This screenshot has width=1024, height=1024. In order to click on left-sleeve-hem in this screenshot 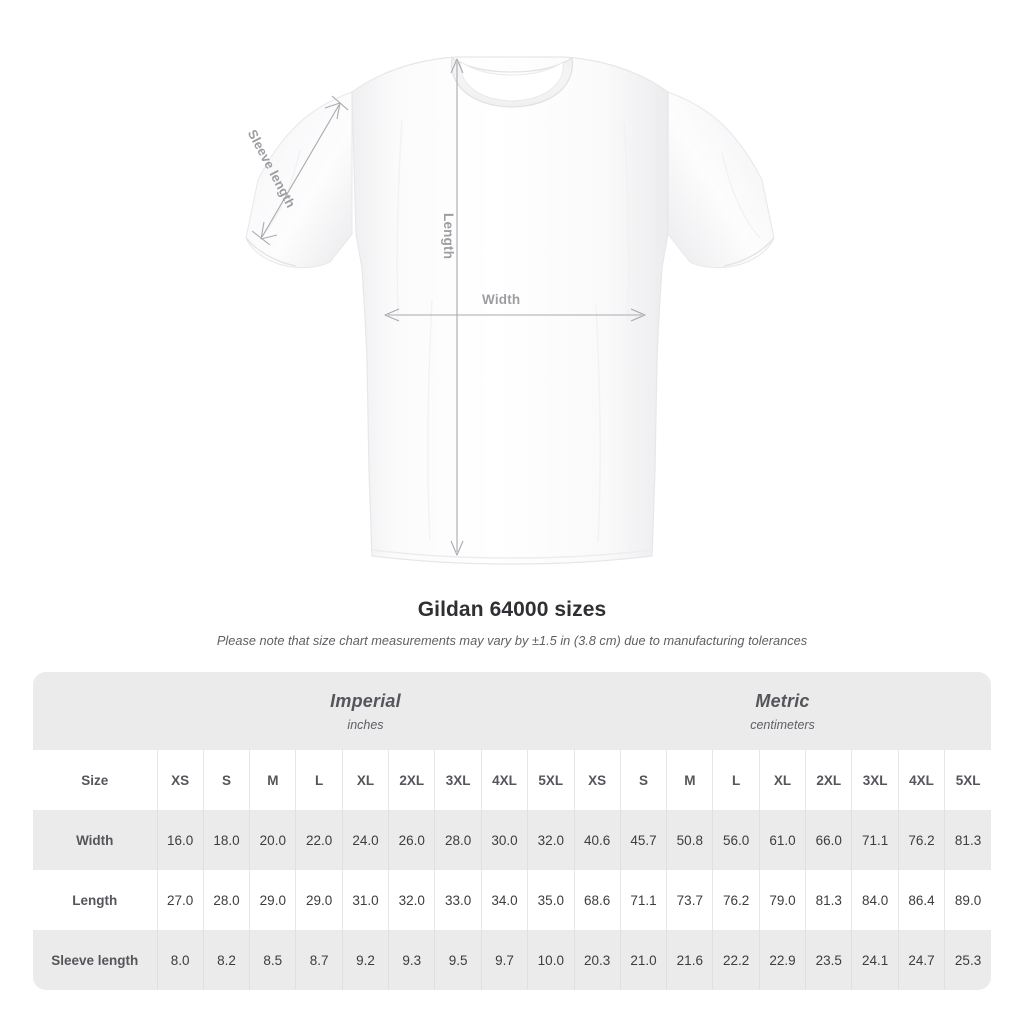, I will do `click(271, 252)`.